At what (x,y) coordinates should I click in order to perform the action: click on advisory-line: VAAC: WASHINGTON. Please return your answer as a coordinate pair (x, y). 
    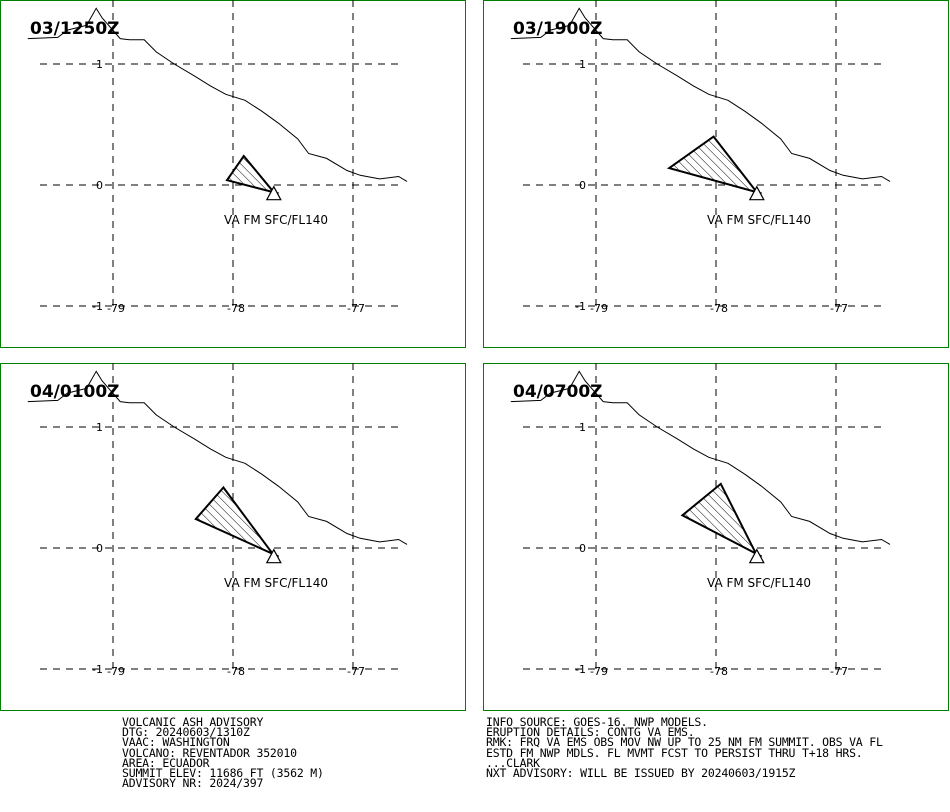
    Looking at the image, I should click on (176, 742).